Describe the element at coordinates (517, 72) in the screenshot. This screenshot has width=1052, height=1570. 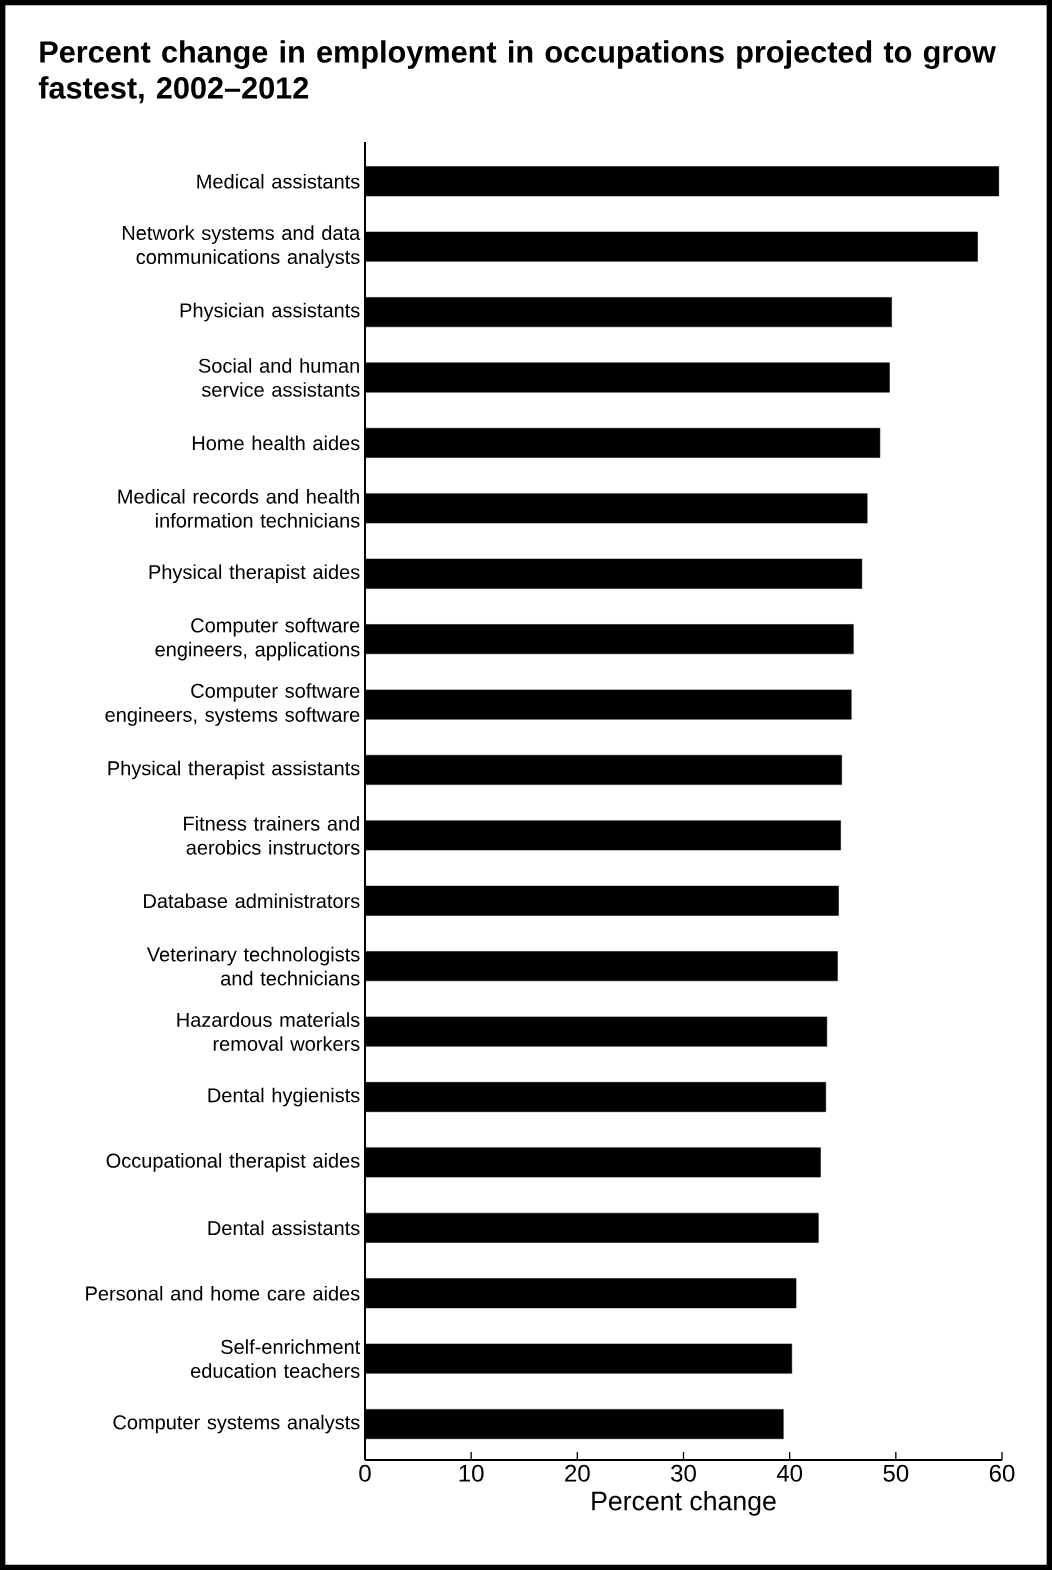
I see `chart-title: Percent change in employment in occupations projected to grow fastest, 2002–2012` at that location.